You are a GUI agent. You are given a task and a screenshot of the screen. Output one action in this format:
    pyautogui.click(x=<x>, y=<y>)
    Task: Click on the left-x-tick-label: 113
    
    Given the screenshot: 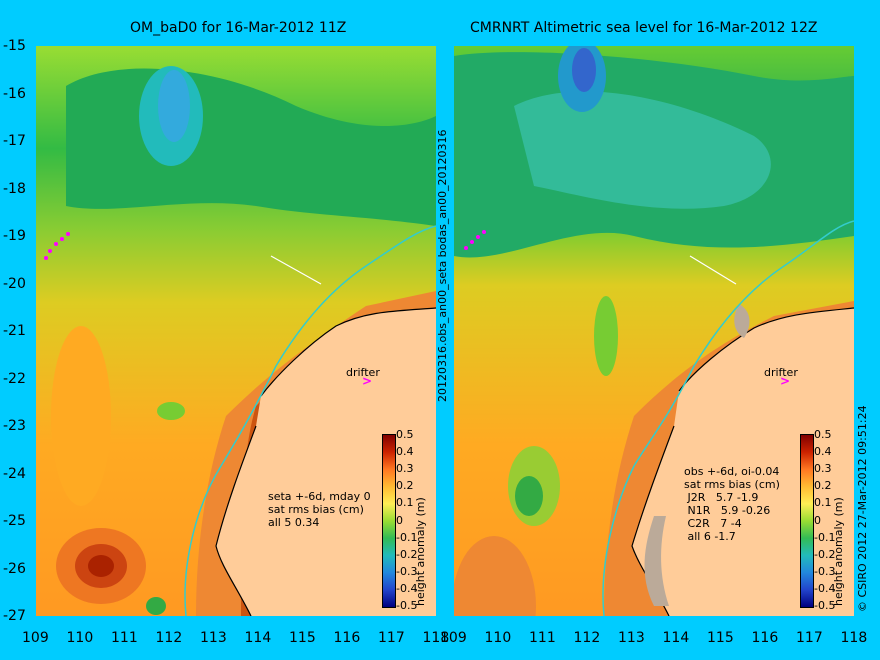 What is the action you would take?
    pyautogui.click(x=213, y=638)
    